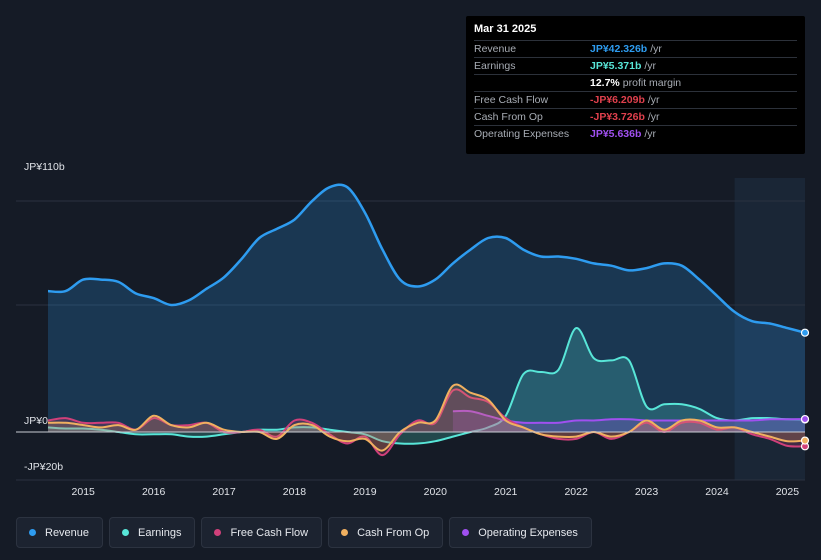 This screenshot has height=560, width=821. What do you see at coordinates (522, 134) in the screenshot?
I see `tooltip-label: Operating Expenses` at bounding box center [522, 134].